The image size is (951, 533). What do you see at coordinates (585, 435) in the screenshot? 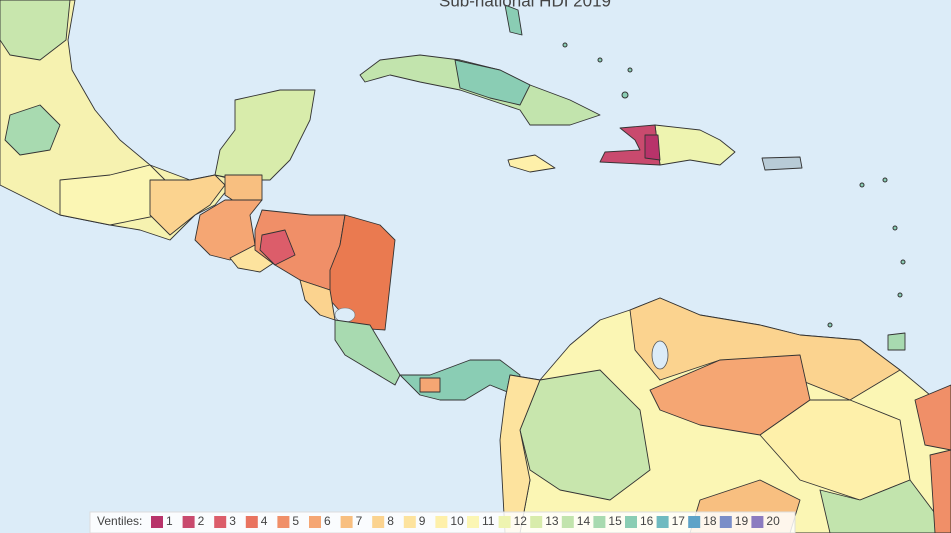
I see `colombia-west` at bounding box center [585, 435].